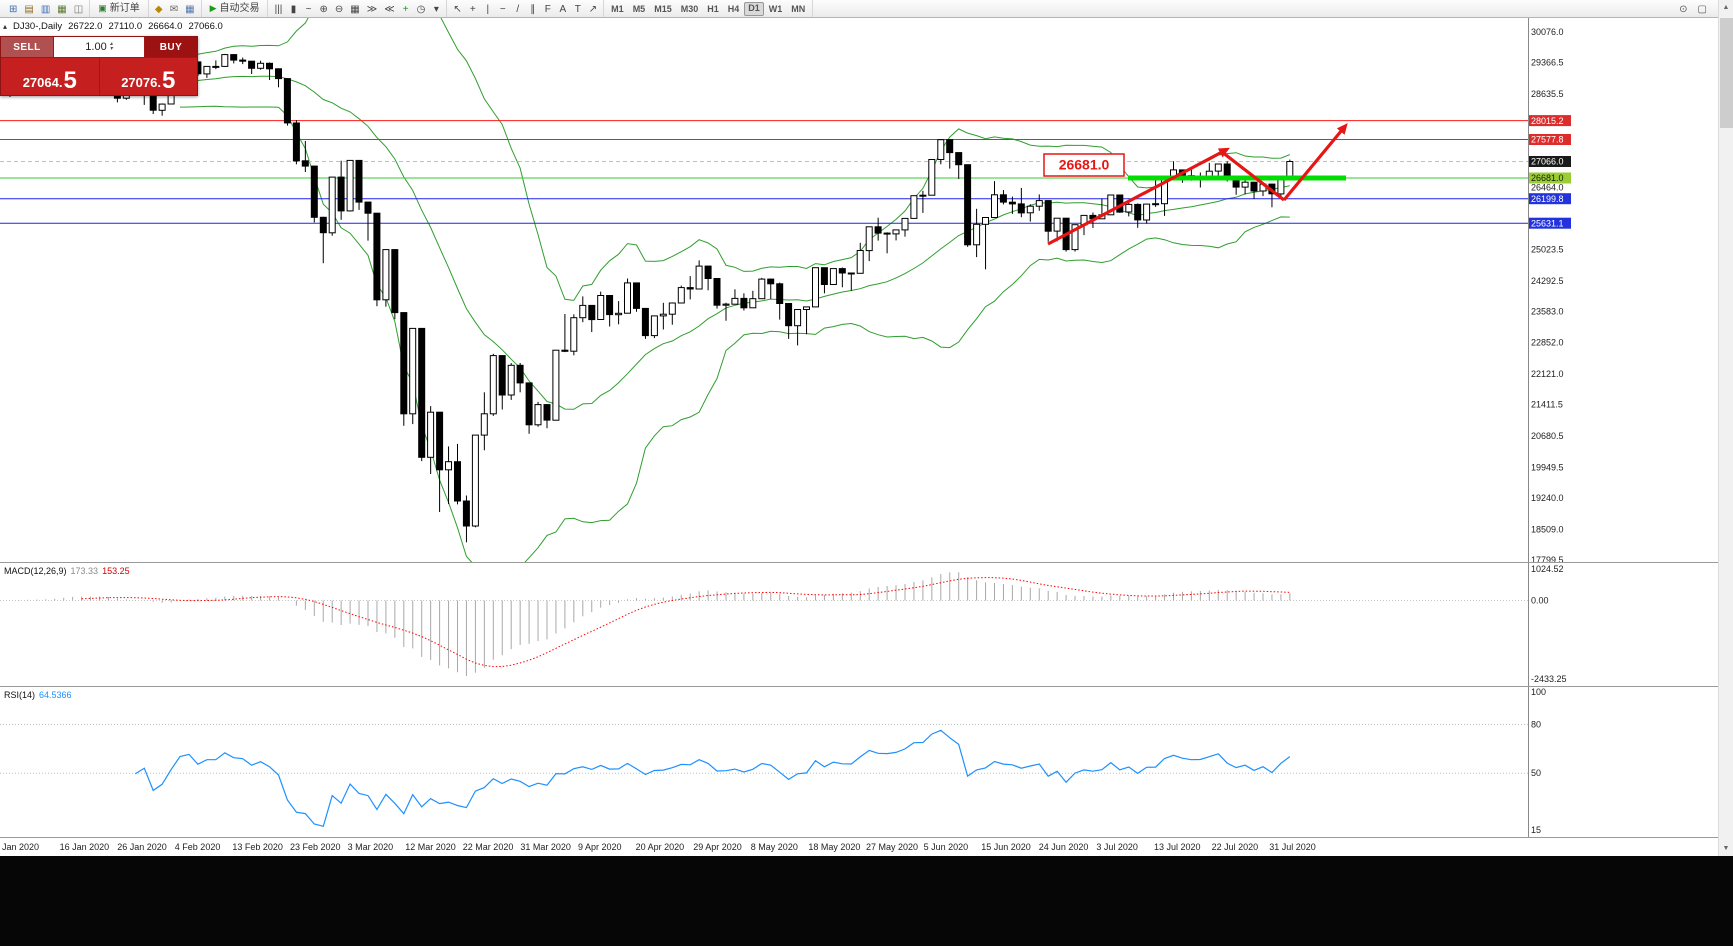 The image size is (1733, 946). Describe the element at coordinates (892, 847) in the screenshot. I see `time-label: 27 May 2020` at that location.